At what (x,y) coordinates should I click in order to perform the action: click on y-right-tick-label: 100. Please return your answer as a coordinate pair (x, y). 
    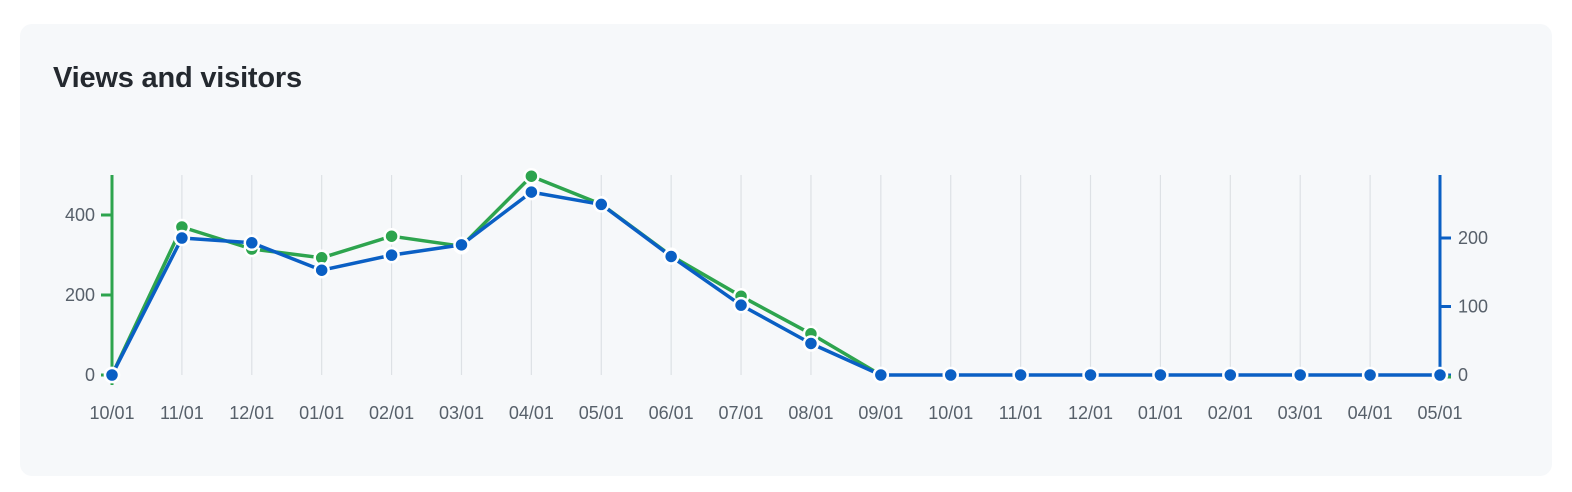
    Looking at the image, I should click on (1473, 307).